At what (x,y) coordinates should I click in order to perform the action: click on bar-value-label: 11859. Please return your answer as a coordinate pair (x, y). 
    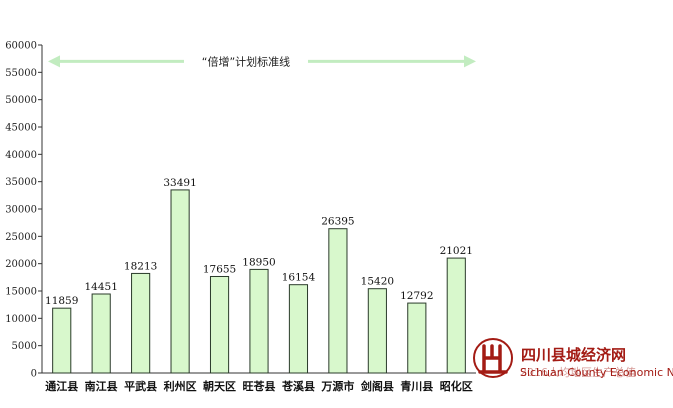
    Looking at the image, I should click on (61, 301).